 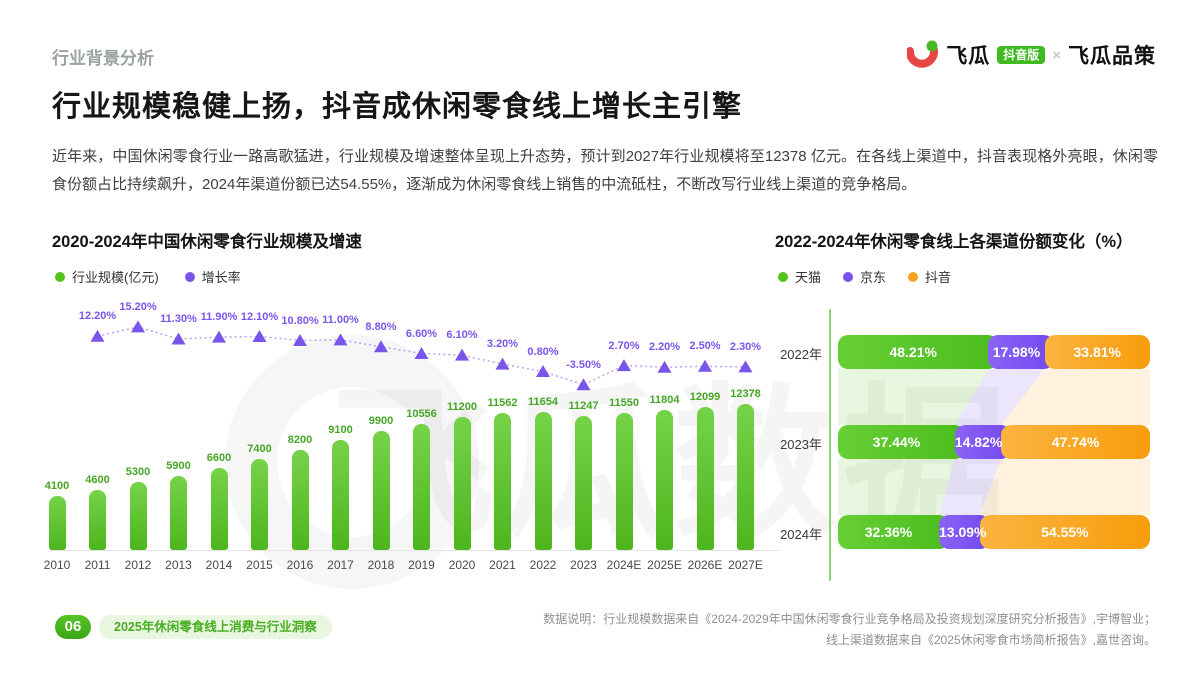 I want to click on x-axis-tick: 2016, so click(x=300, y=565).